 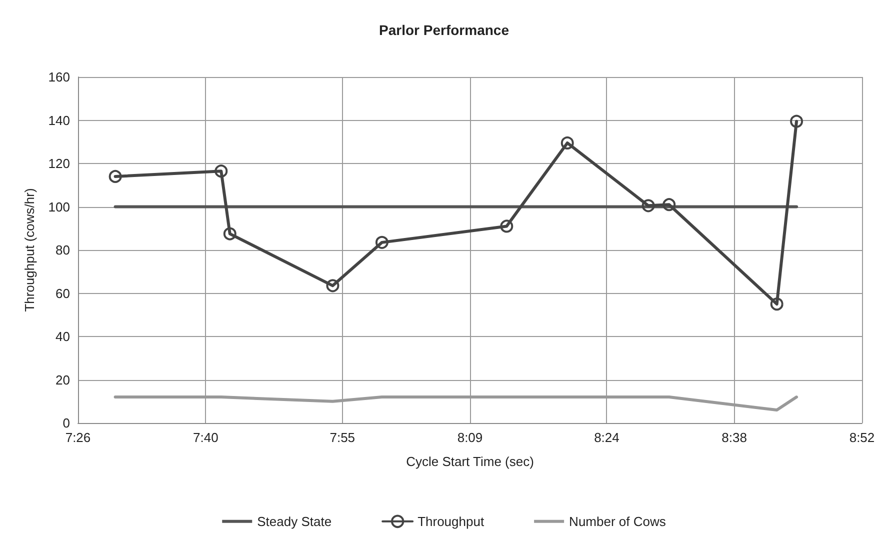 What do you see at coordinates (343, 437) in the screenshot?
I see `x-tick-label: 7:55` at bounding box center [343, 437].